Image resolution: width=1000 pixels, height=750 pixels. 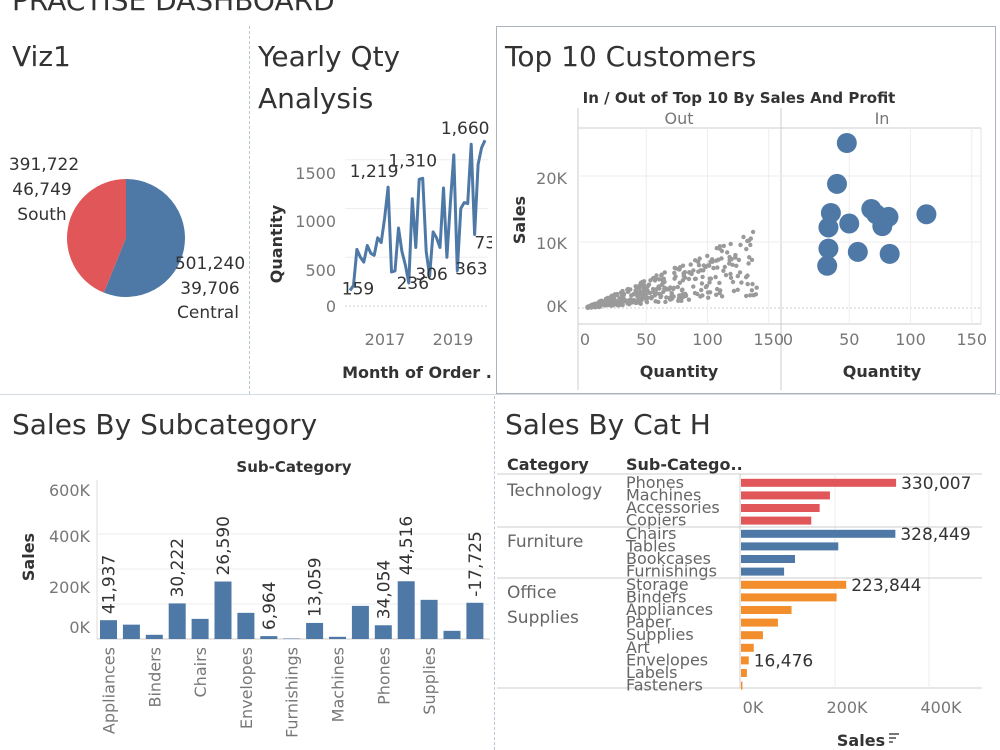 I want to click on pie-label-central-sales: 501,240, so click(x=210, y=264).